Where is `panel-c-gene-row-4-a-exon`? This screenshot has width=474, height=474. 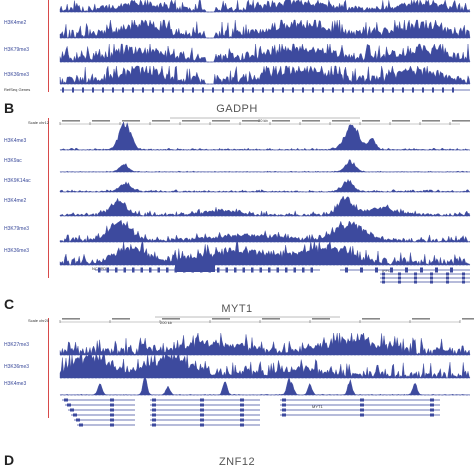
panel-c-gene-row-4-a-exon is located at coordinates (112, 415).